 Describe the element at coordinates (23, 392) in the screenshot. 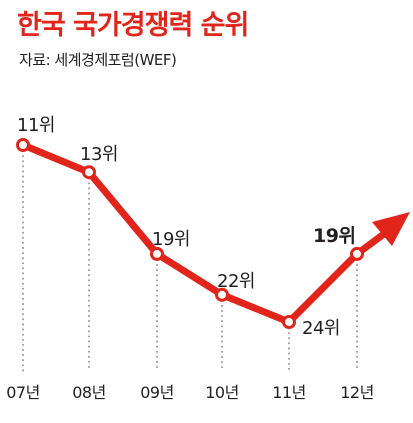

I see `x-tick-07년: 07년` at that location.